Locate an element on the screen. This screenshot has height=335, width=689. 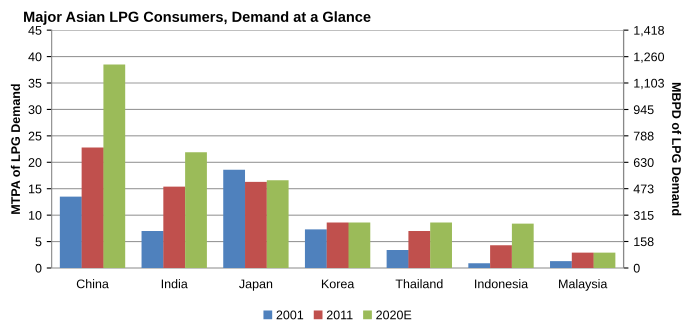
y2-tick-label: 0 is located at coordinates (637, 268).